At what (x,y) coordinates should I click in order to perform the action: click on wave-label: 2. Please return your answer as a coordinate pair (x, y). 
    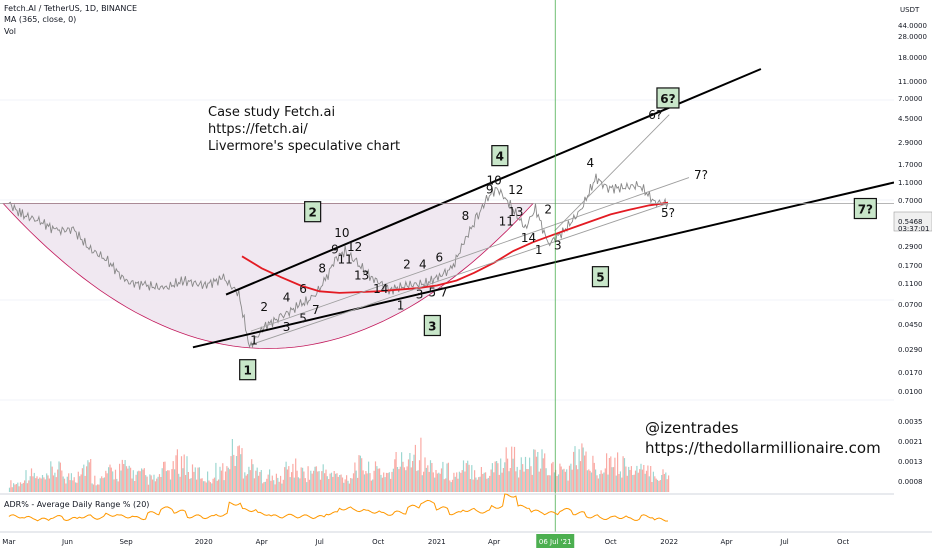
    Looking at the image, I should click on (548, 210).